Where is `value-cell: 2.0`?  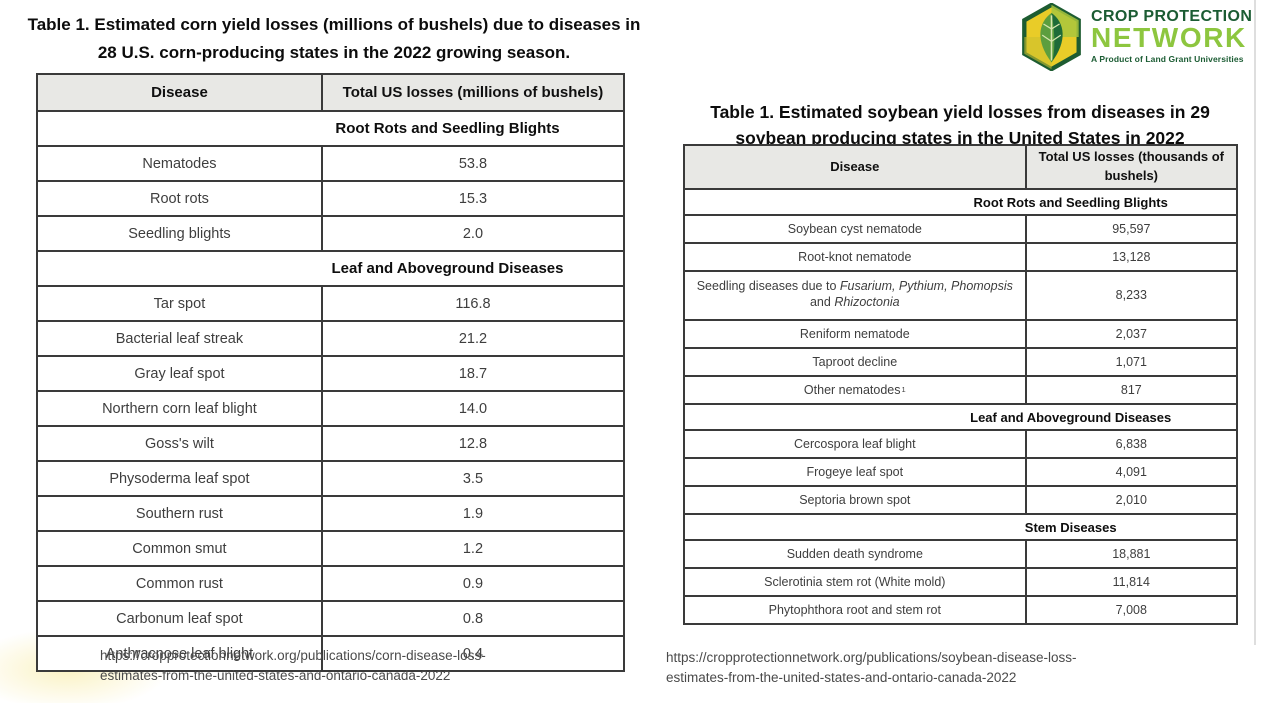
value-cell: 2.0 is located at coordinates (473, 233).